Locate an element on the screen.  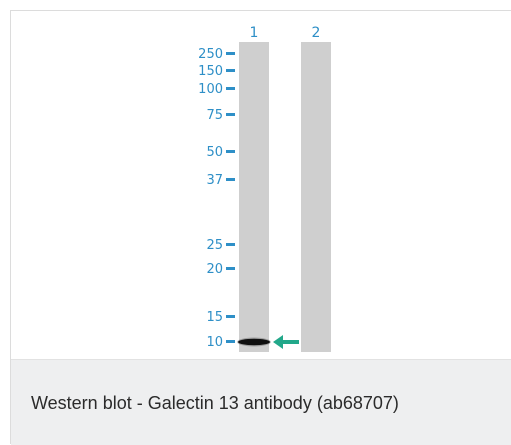
marker-label: 20 is located at coordinates (214, 269).